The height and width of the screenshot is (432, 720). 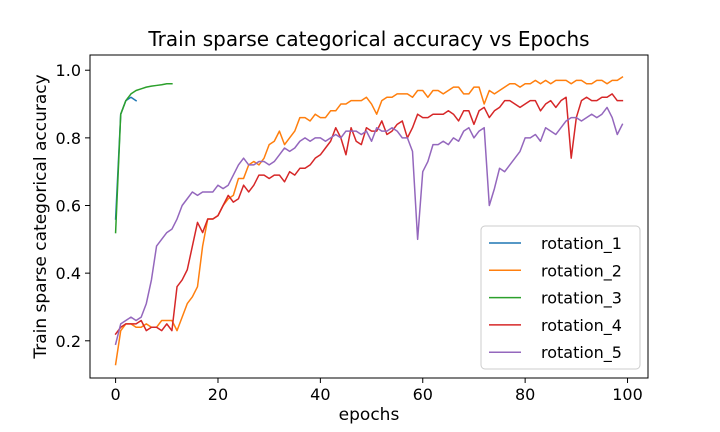 What do you see at coordinates (218, 394) in the screenshot?
I see `x-tick-label: 20` at bounding box center [218, 394].